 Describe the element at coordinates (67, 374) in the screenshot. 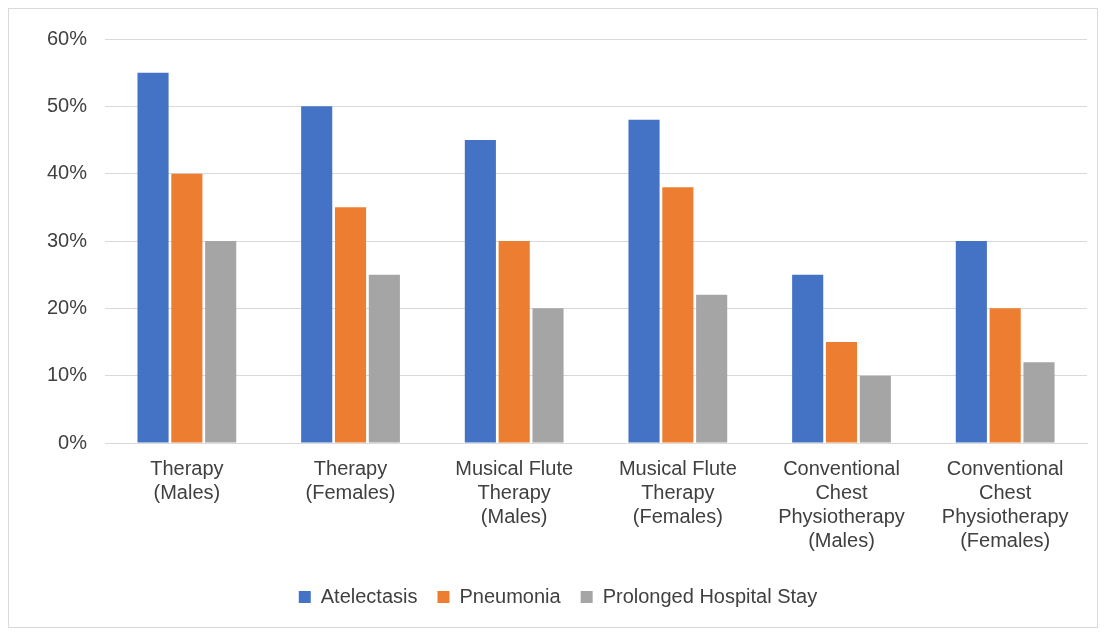

I see `y-tick-label: 10%` at that location.